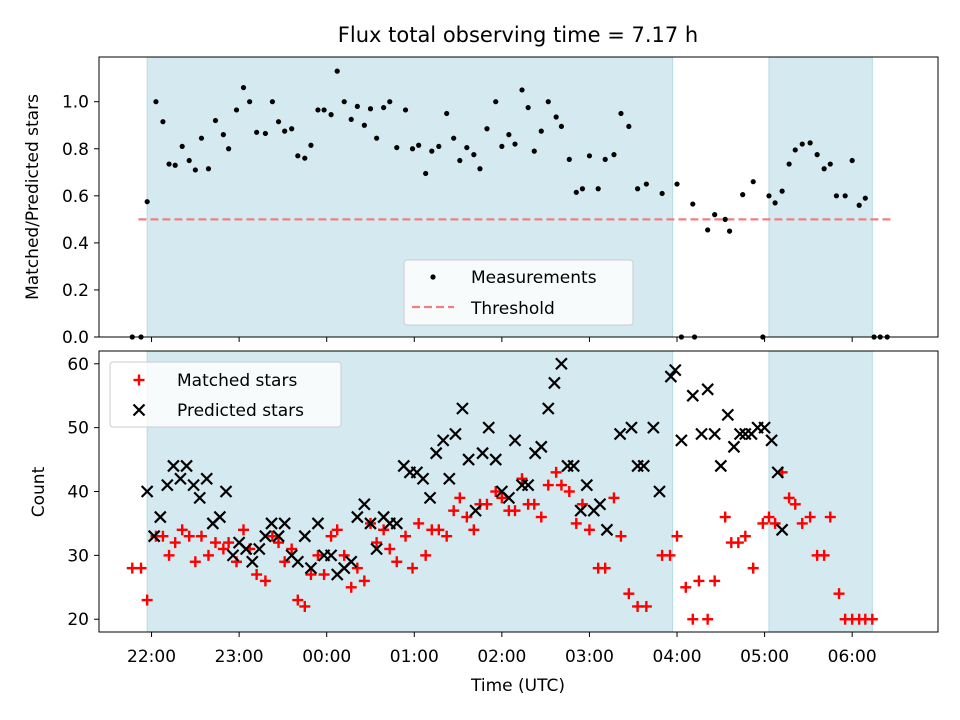 The height and width of the screenshot is (720, 960). I want to click on x-axis-label: Time (UTC), so click(517, 686).